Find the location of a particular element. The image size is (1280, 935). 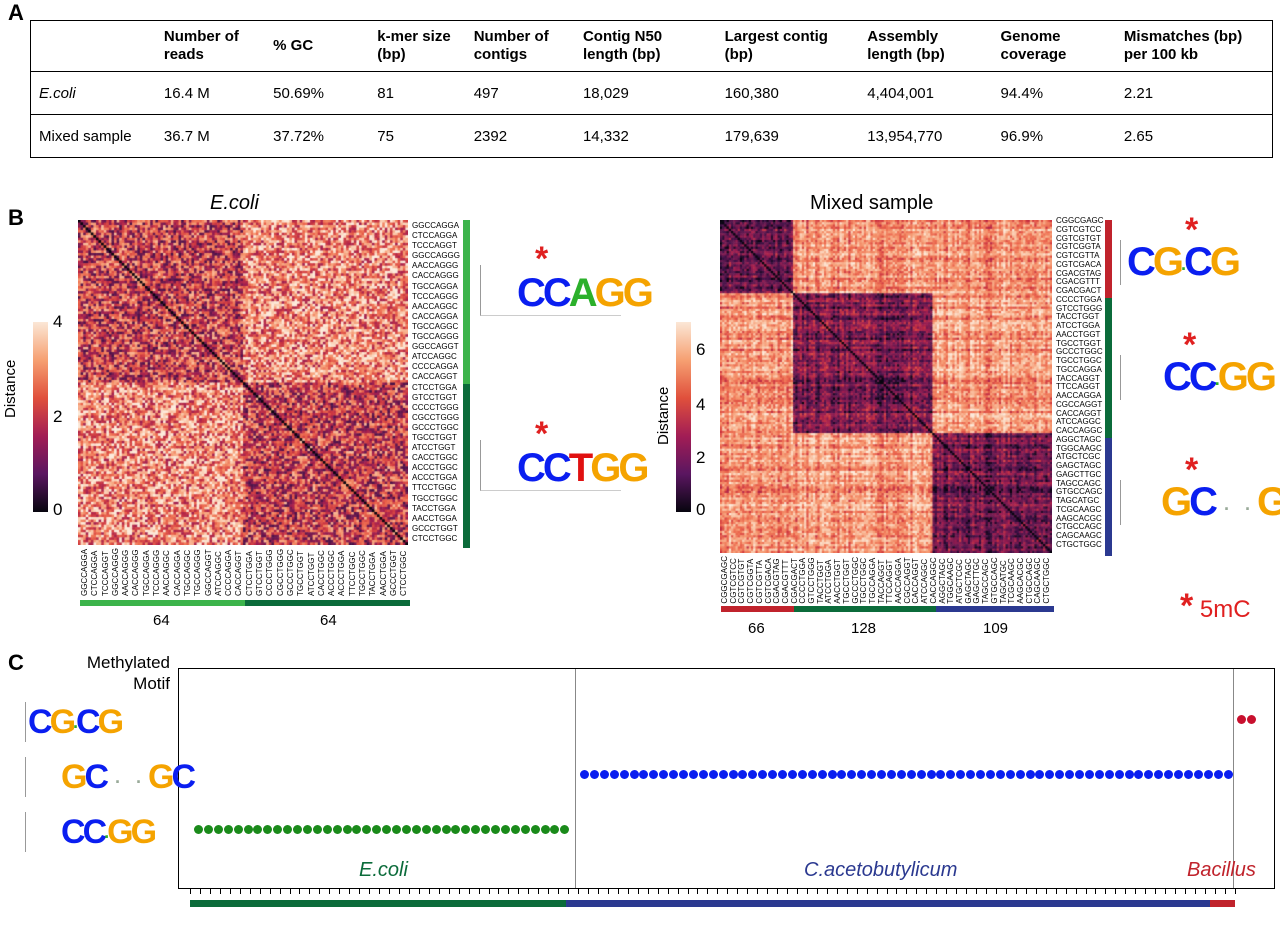

table-cell: E.coli is located at coordinates (93, 93).